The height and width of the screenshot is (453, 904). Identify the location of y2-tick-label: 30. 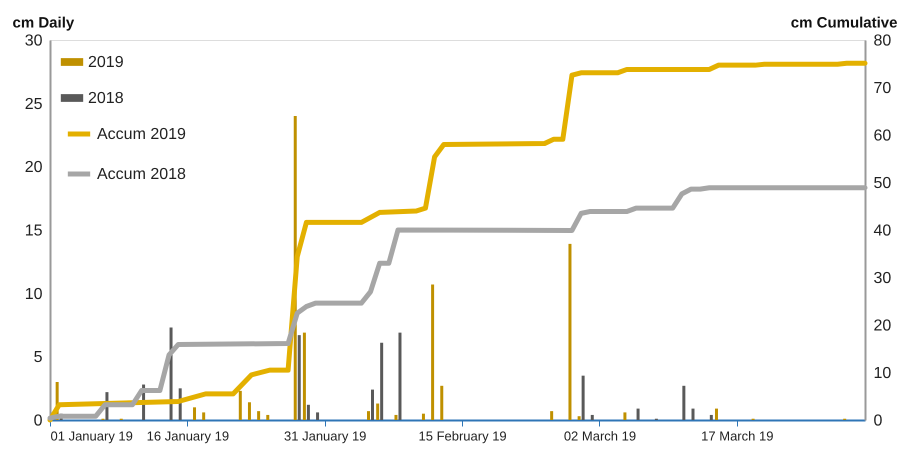
(883, 278).